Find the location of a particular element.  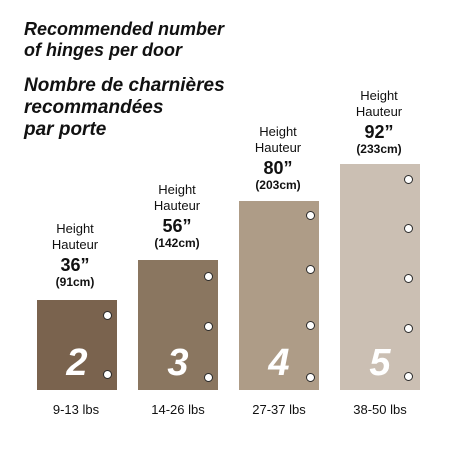

door-4: 5 is located at coordinates (380, 277).